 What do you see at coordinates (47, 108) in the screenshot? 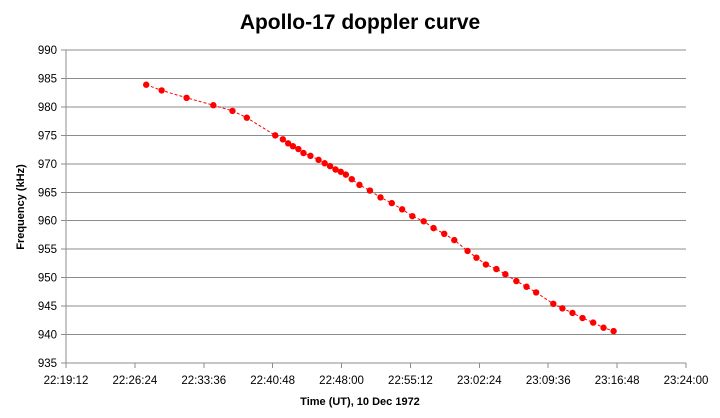
I see `y-tick-label: 980` at bounding box center [47, 108].